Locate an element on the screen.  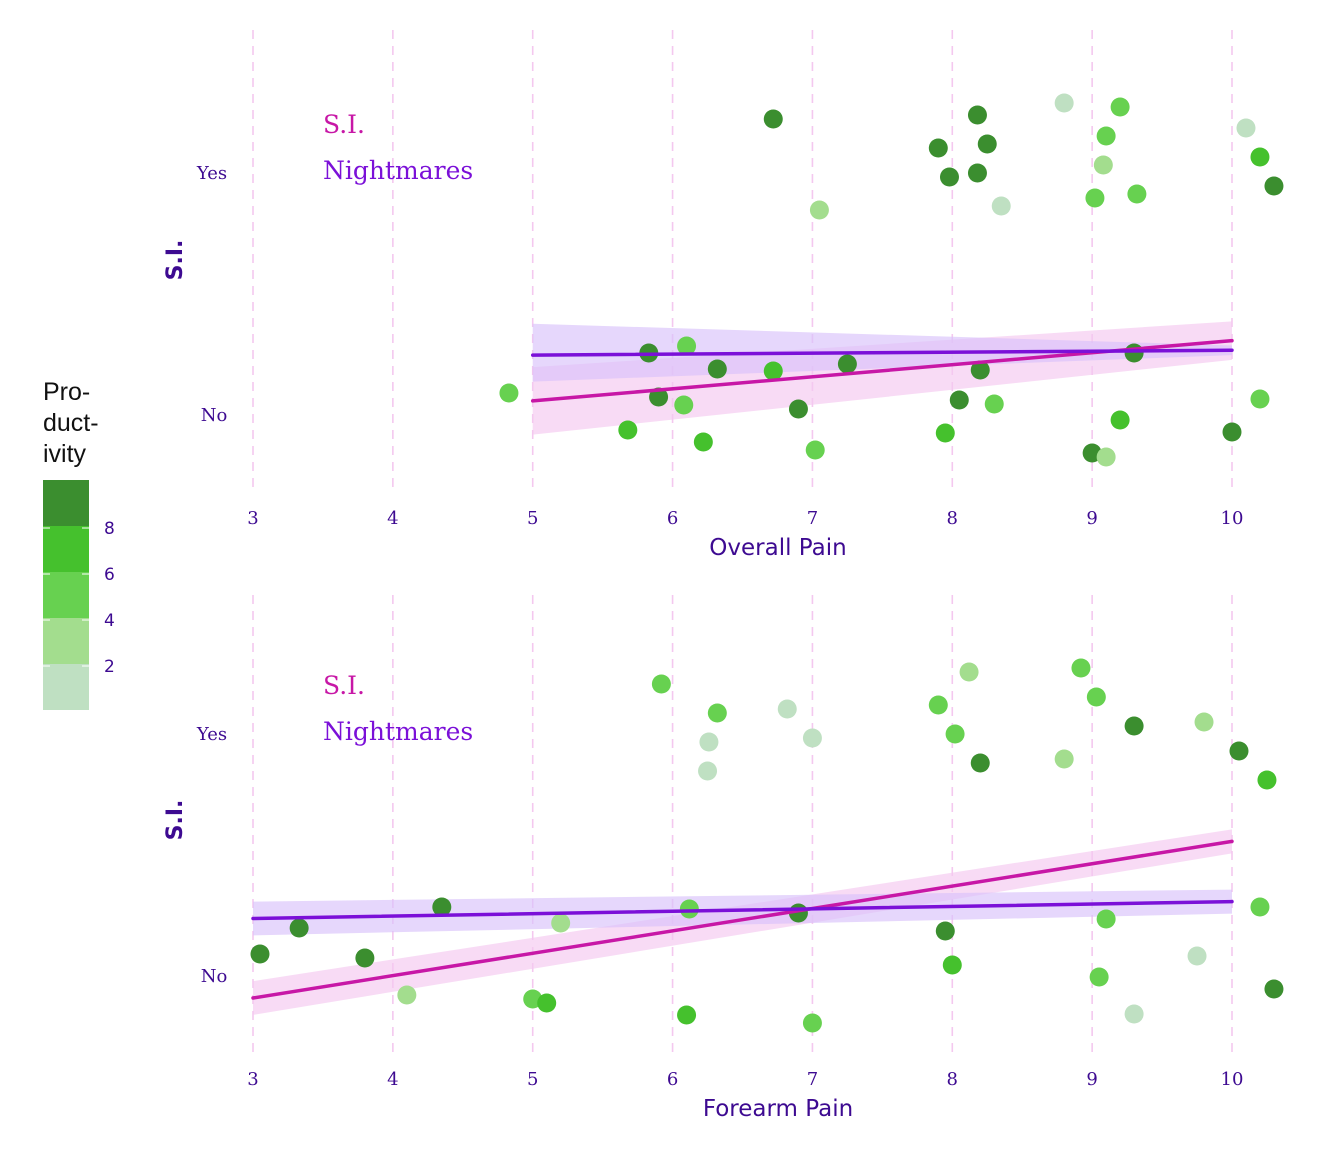
x-axis-label: Overall Pain is located at coordinates (777, 548).